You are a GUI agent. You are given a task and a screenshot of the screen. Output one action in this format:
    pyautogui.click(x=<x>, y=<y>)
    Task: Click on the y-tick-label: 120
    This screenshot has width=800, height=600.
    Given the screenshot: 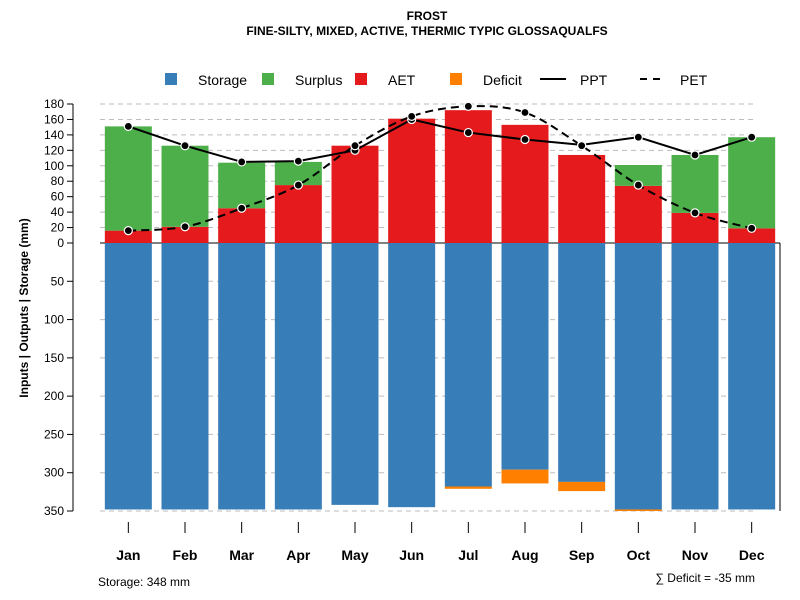 What is the action you would take?
    pyautogui.click(x=54, y=150)
    